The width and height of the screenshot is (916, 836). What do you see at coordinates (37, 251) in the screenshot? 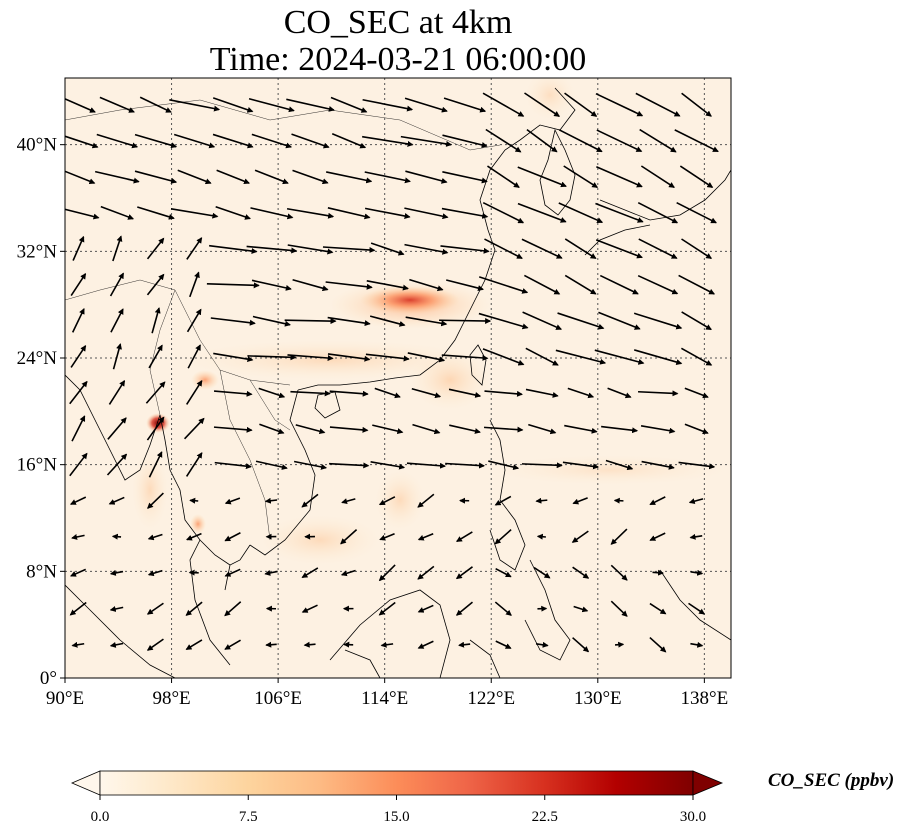
I see `y-tick-label: 32°N` at bounding box center [37, 251].